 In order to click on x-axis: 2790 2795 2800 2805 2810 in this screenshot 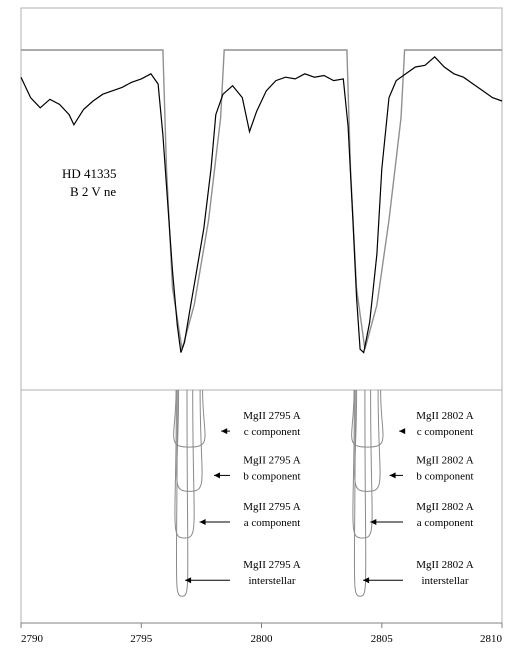, I will do `click(261, 633)`.